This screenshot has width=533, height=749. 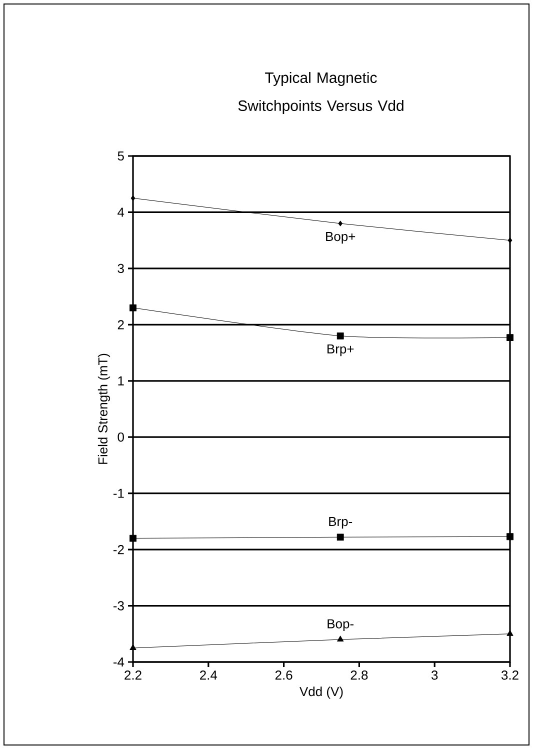 What do you see at coordinates (341, 350) in the screenshot?
I see `series-label: Brp+` at bounding box center [341, 350].